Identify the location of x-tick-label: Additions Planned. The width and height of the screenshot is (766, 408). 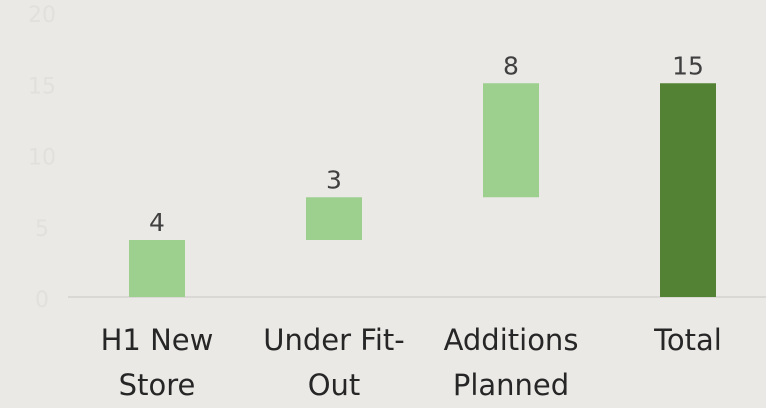
(511, 362).